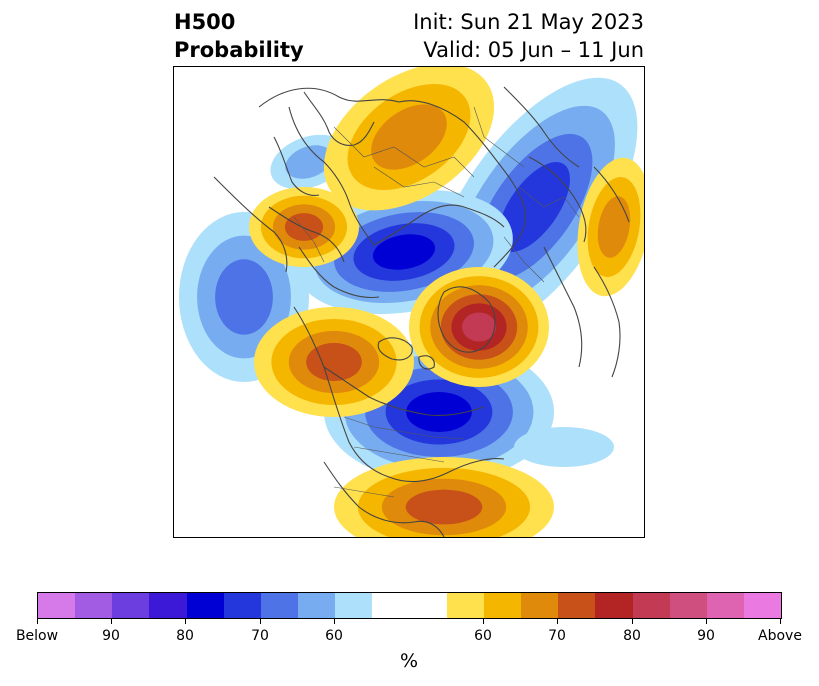  What do you see at coordinates (205, 22) in the screenshot?
I see `title-line-variable: H500` at bounding box center [205, 22].